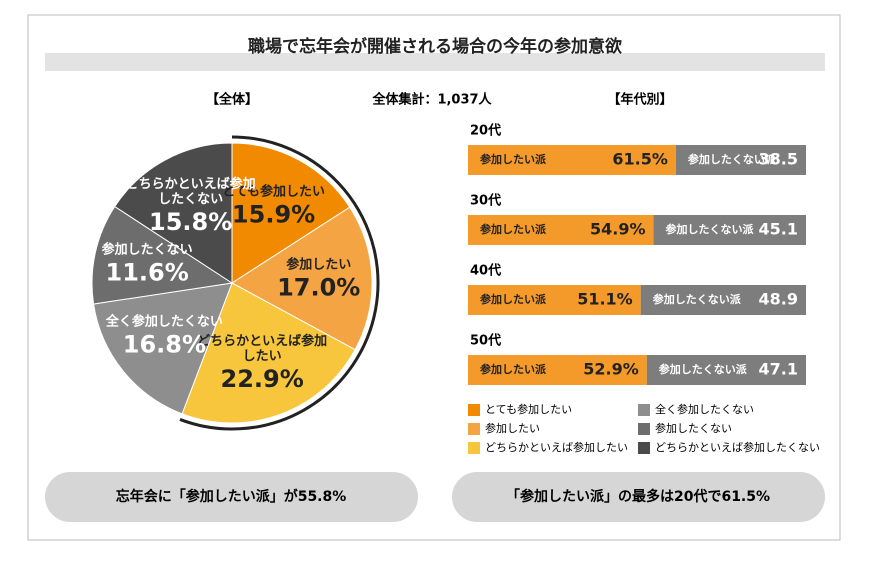 The image size is (870, 580). I want to click on pie-label: 全く参加したくない 16.8%, so click(164, 337).